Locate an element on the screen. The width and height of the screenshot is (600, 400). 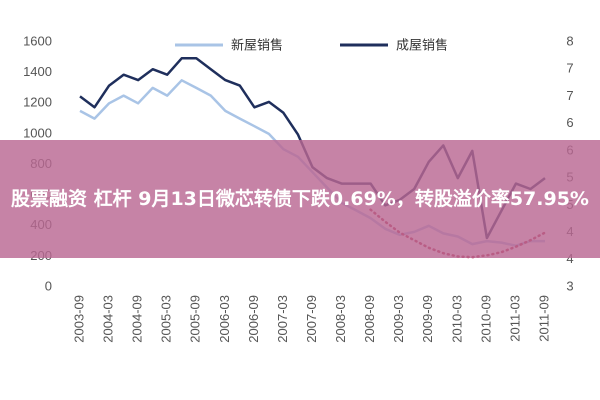
y2-tick-label: 8 is located at coordinates (569, 40).